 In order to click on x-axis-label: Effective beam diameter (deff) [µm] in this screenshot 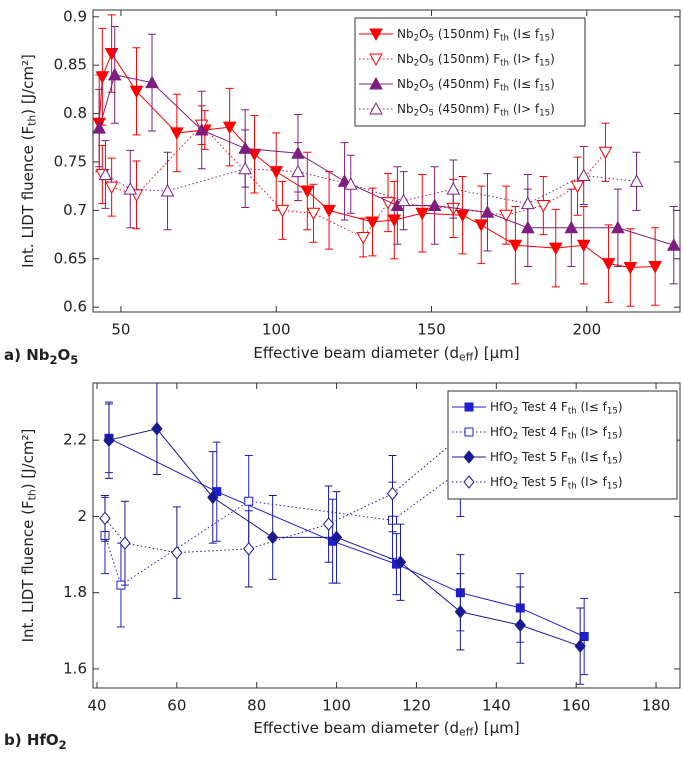, I will do `click(386, 354)`.